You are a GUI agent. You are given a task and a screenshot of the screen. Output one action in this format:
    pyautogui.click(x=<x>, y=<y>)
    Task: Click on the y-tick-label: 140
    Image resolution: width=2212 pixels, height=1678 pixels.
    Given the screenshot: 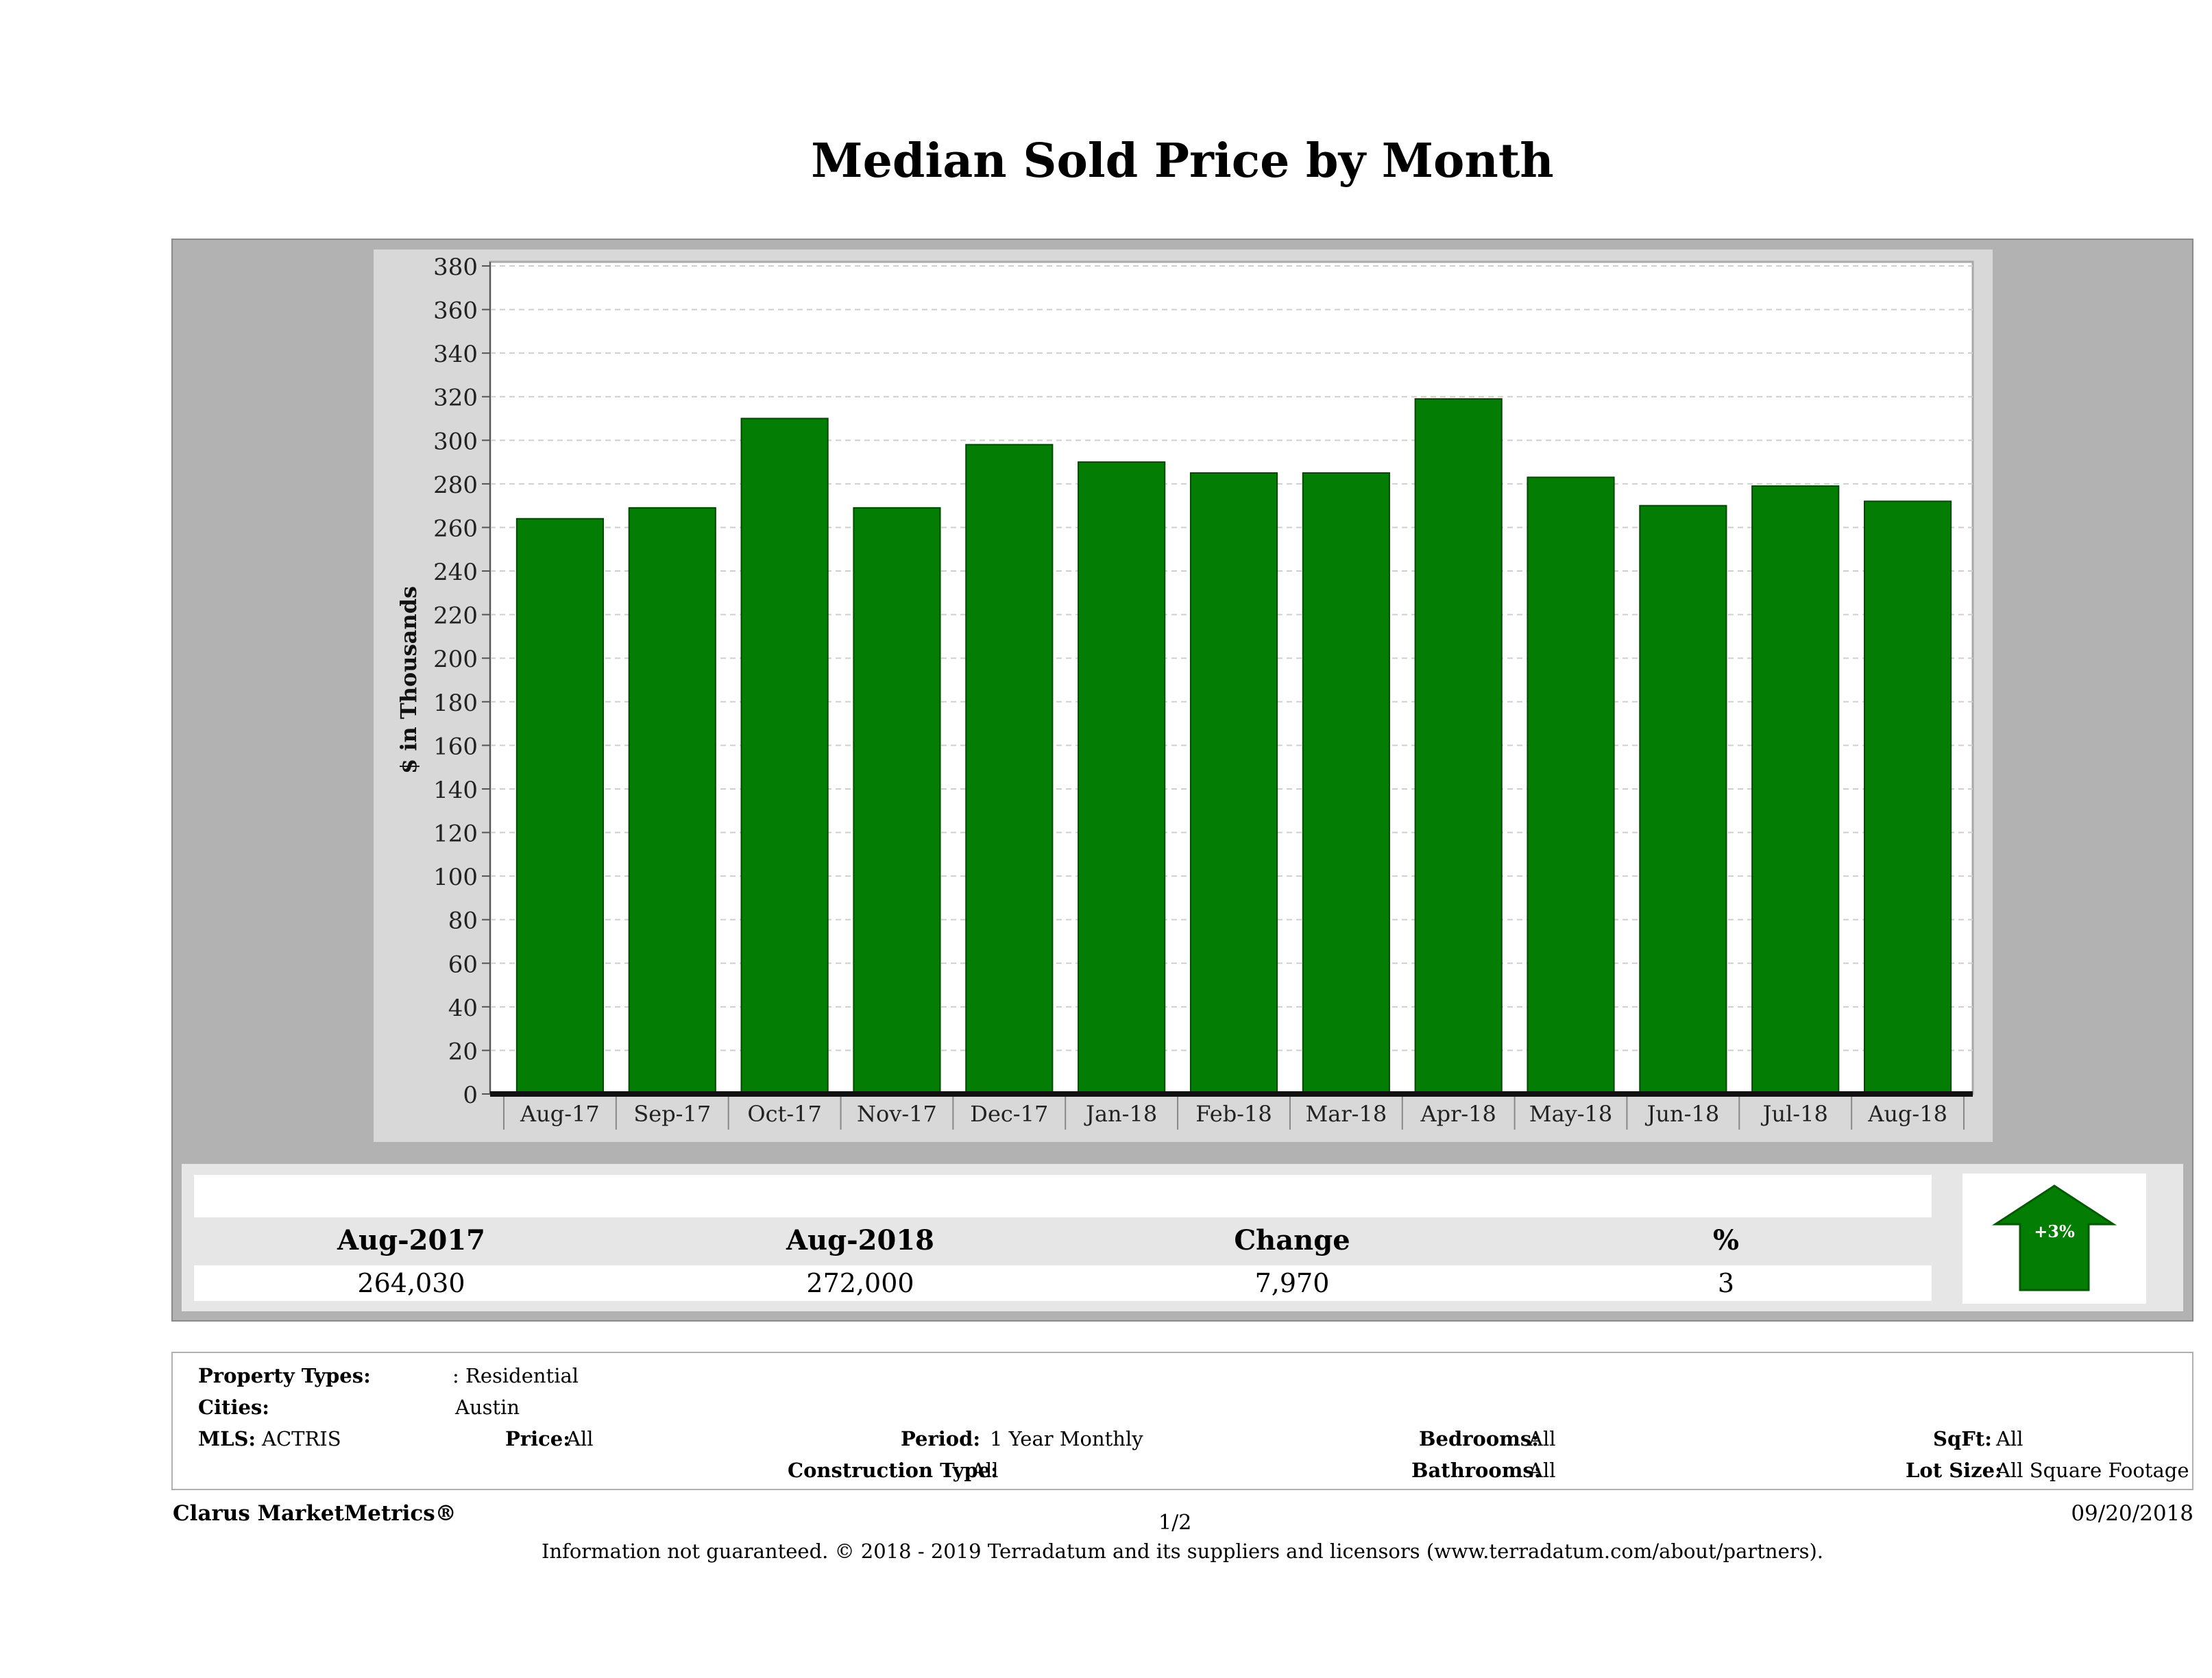 What is the action you would take?
    pyautogui.click(x=455, y=790)
    